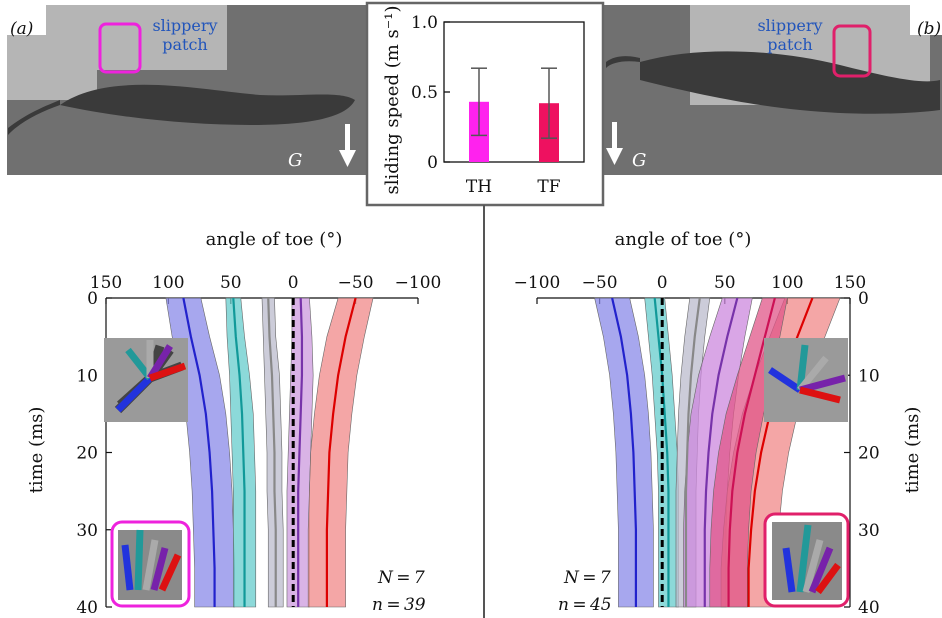  Describe the element at coordinates (587, 578) in the screenshot. I see `chart-b-N-label: N = 7` at that location.